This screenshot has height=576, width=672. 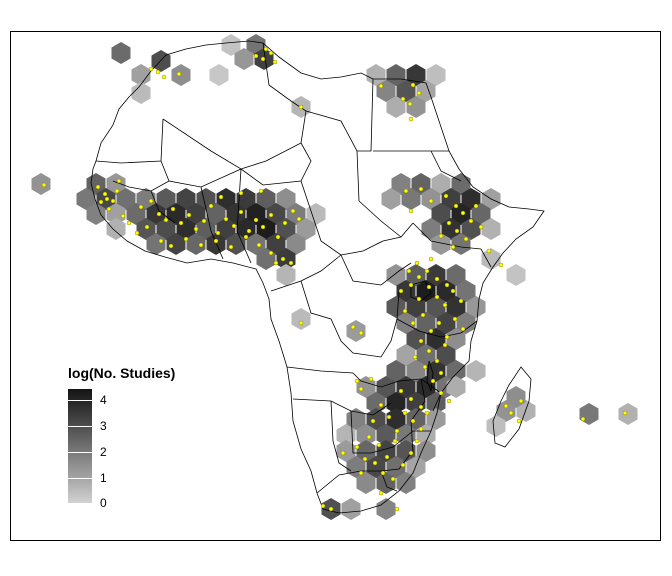 I want to click on border-south-africa, so click(x=364, y=473).